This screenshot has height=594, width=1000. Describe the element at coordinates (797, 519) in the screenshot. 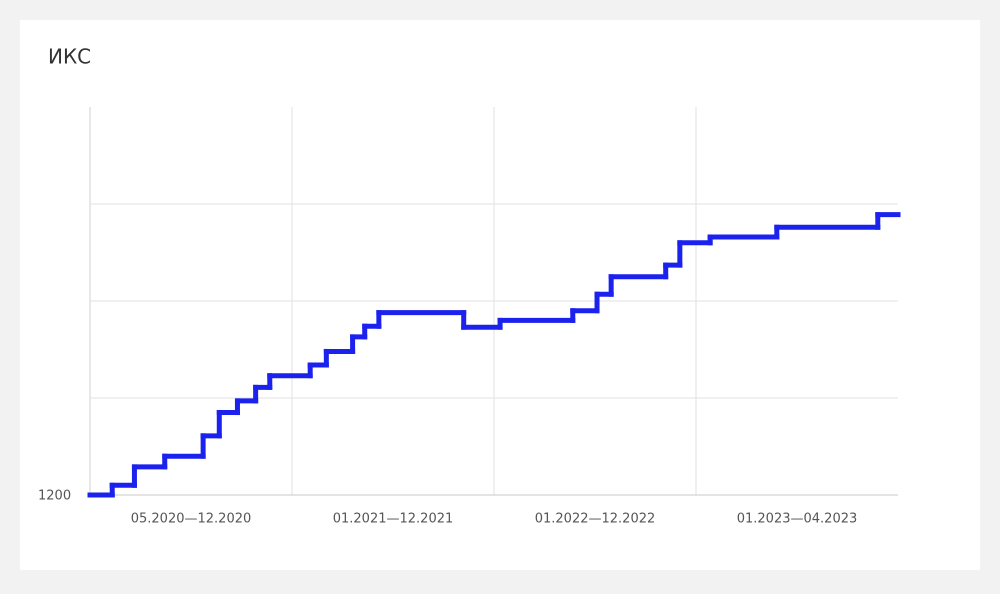

I see `x-tick-label: 01.2023—04.2023` at that location.